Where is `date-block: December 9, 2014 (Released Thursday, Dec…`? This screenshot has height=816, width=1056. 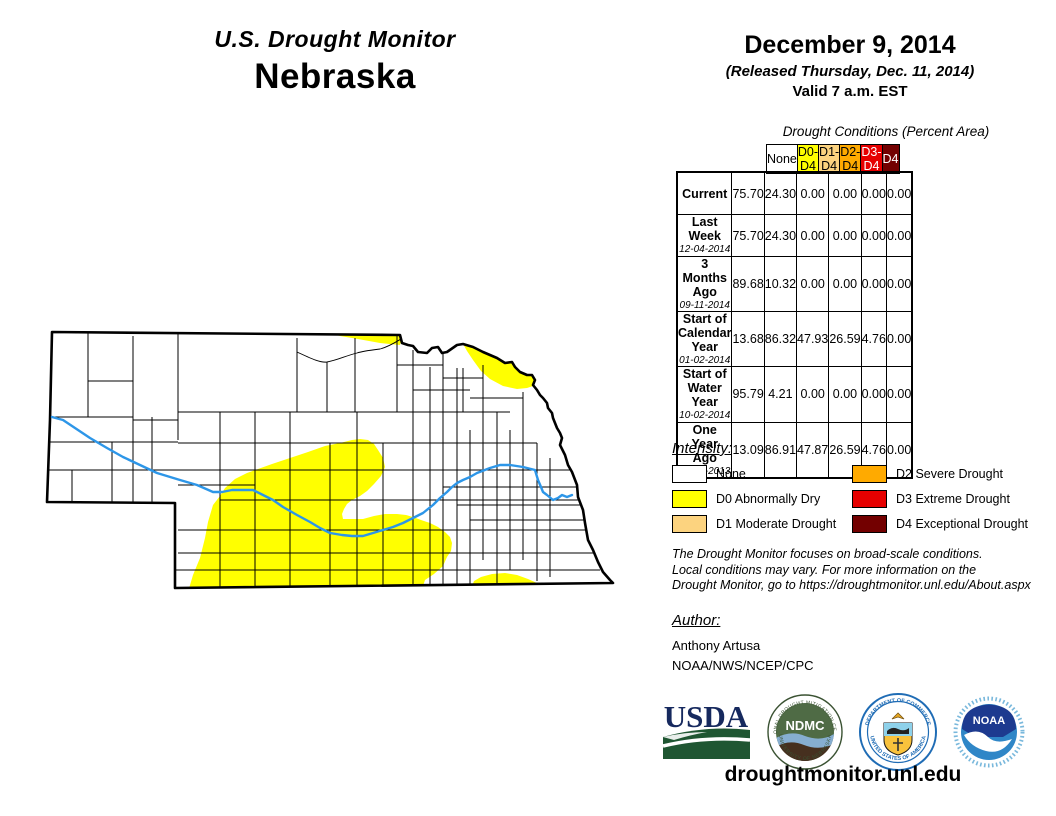 date-block: December 9, 2014 (Released Thursday, Dec… is located at coordinates (850, 65).